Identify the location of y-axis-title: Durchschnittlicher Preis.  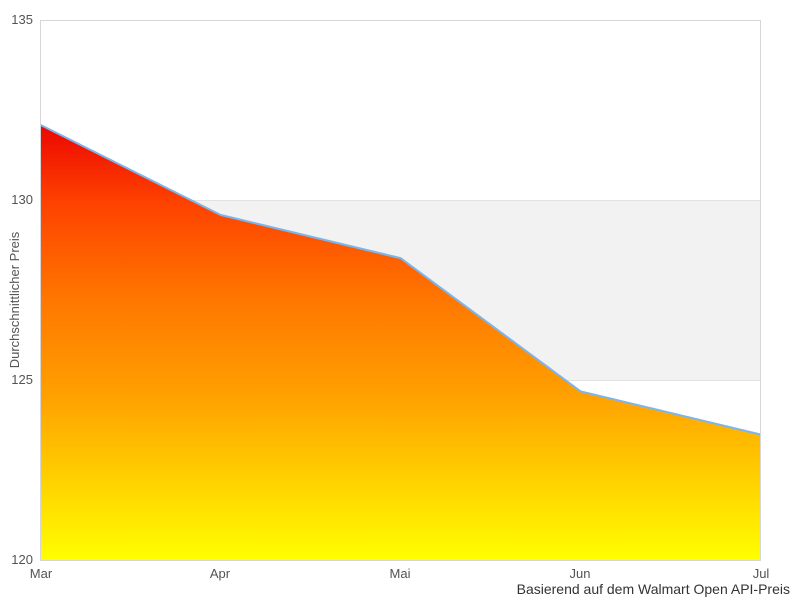
(14, 300).